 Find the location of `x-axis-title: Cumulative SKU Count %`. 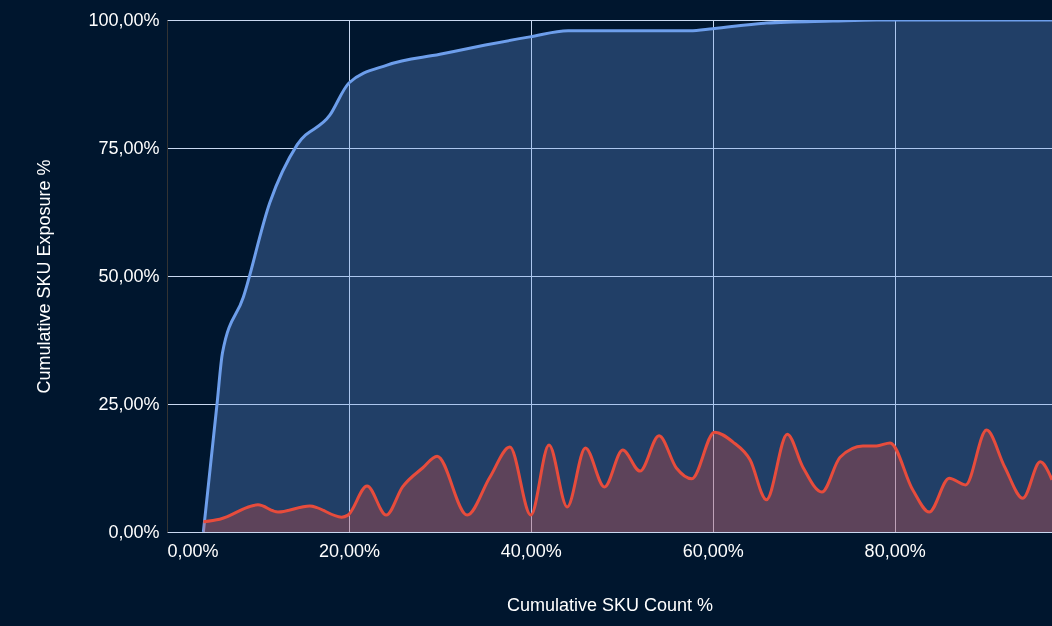

x-axis-title: Cumulative SKU Count % is located at coordinates (610, 604).